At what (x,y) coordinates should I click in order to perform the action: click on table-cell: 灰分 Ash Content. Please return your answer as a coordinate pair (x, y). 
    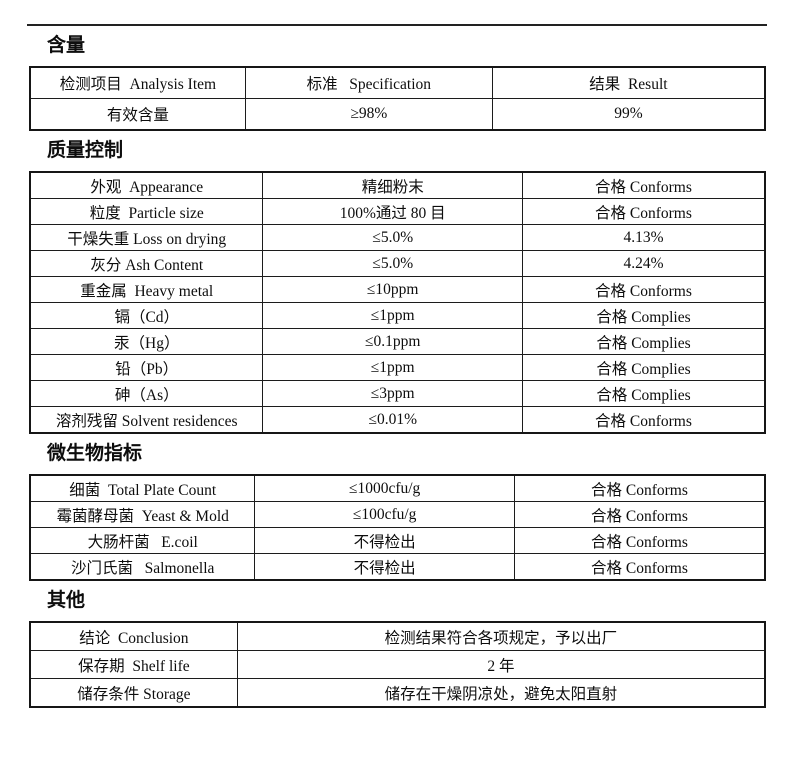
    Looking at the image, I should click on (146, 263).